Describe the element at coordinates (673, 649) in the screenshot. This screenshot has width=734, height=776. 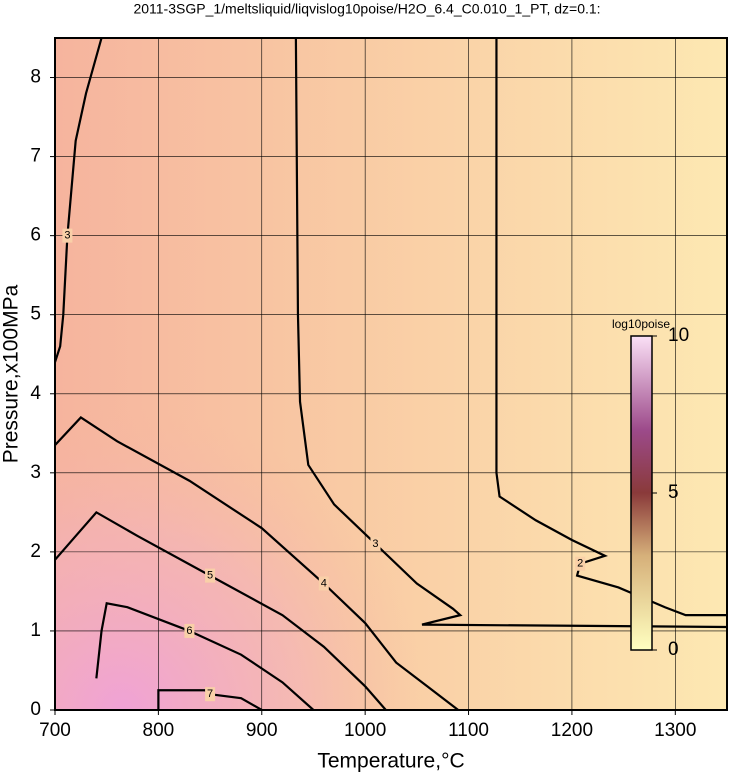
I see `colorbar-tick-label: 0` at that location.